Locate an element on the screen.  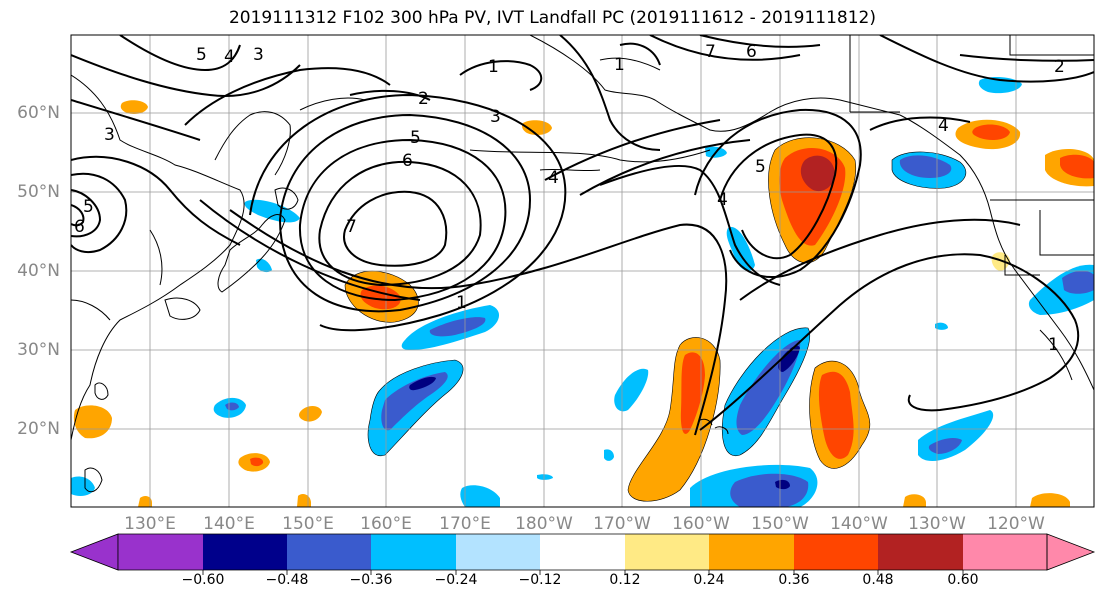
colorbar-tick-label: 0.12 is located at coordinates (625, 580).